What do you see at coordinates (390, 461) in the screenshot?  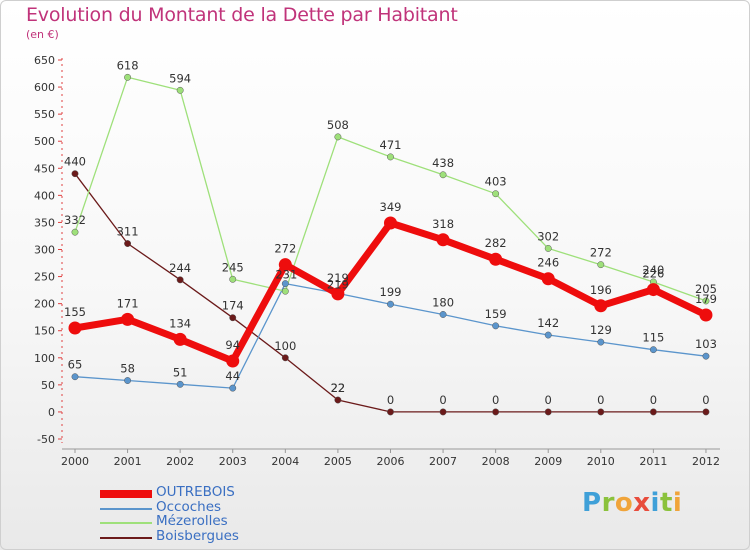 I see `x-tick-label: 2006` at bounding box center [390, 461].